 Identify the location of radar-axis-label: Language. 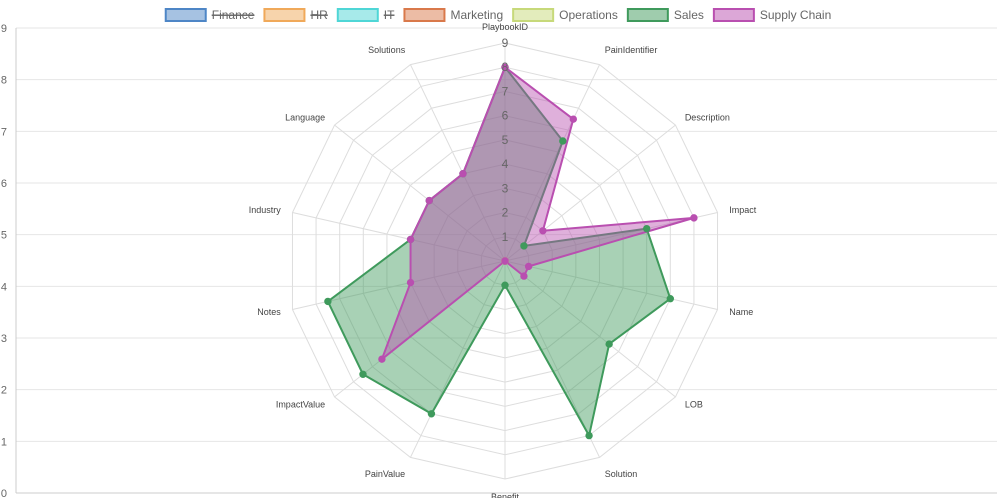
(305, 118).